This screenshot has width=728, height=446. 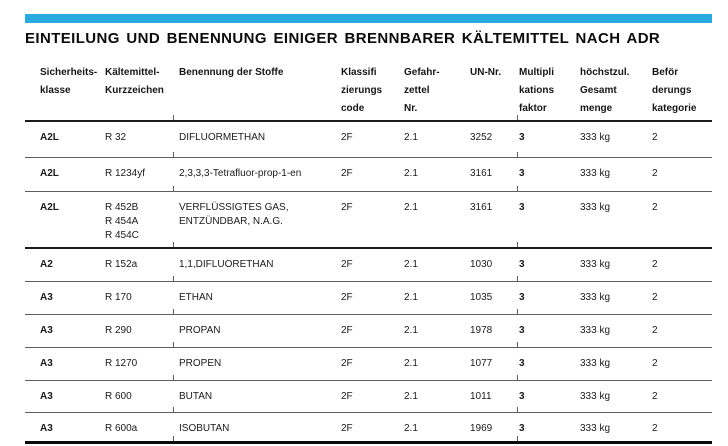 I want to click on cell-benennung: DIFLUORMETHAN, so click(x=222, y=137).